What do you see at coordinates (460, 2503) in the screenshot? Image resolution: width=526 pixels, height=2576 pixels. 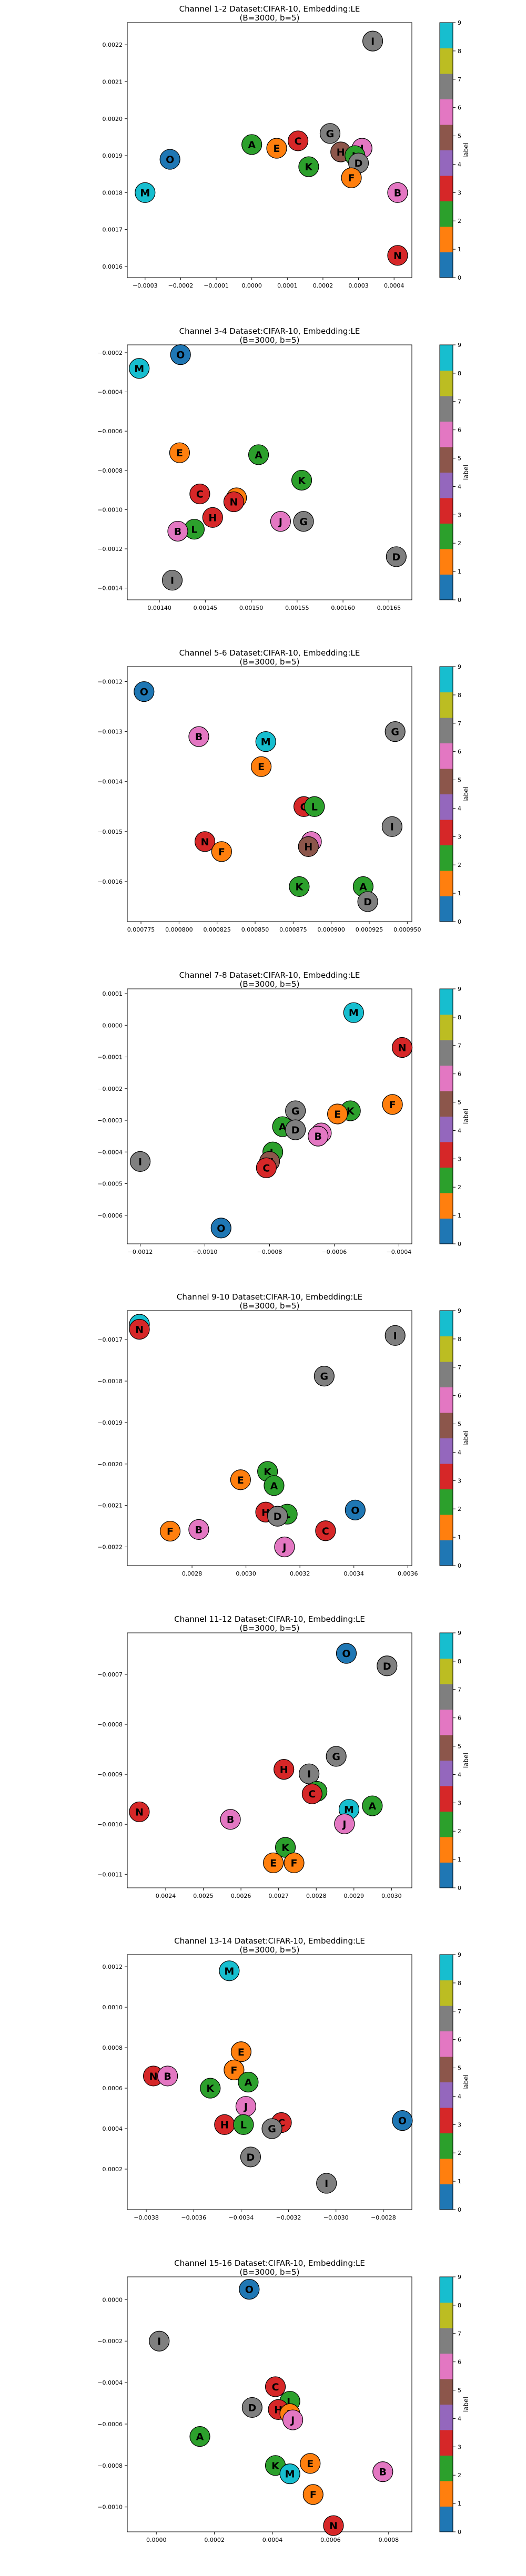 I see `colorbar-tick-label: 1` at bounding box center [460, 2503].